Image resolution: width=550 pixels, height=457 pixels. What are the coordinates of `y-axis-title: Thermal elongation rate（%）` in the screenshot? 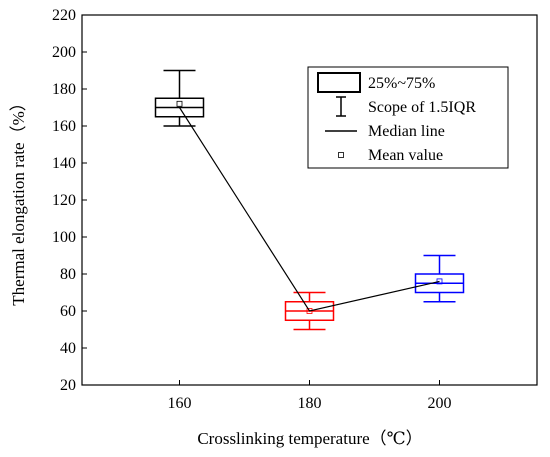 It's located at (18, 199).